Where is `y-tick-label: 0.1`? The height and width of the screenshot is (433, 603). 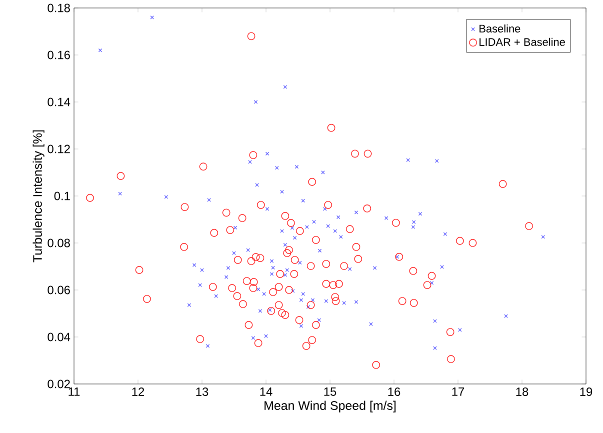 y-tick-label: 0.1 is located at coordinates (62, 196).